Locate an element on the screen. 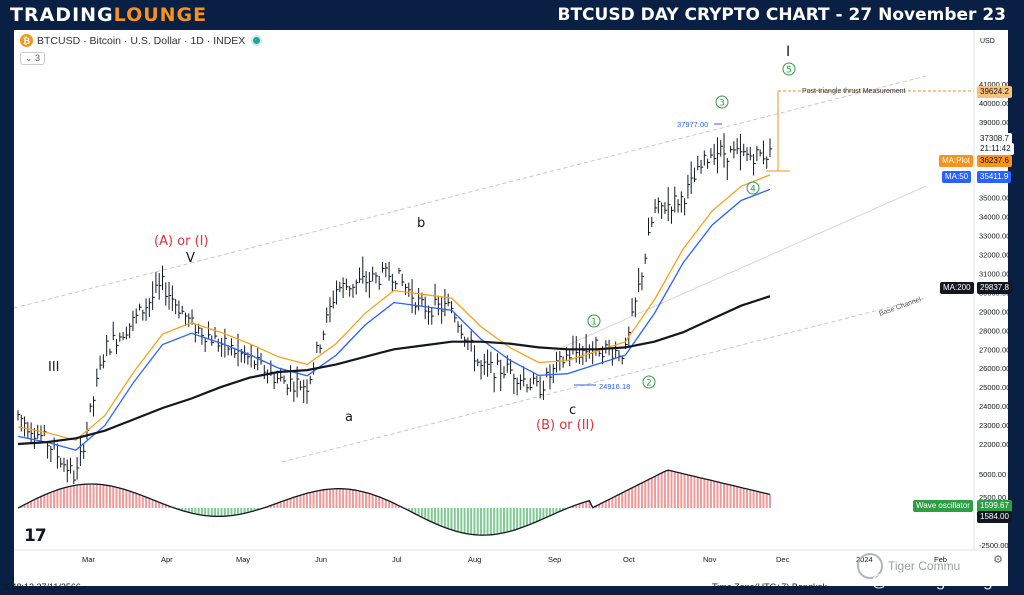  oscillator-name-label: Wave oscillator is located at coordinates (943, 506).